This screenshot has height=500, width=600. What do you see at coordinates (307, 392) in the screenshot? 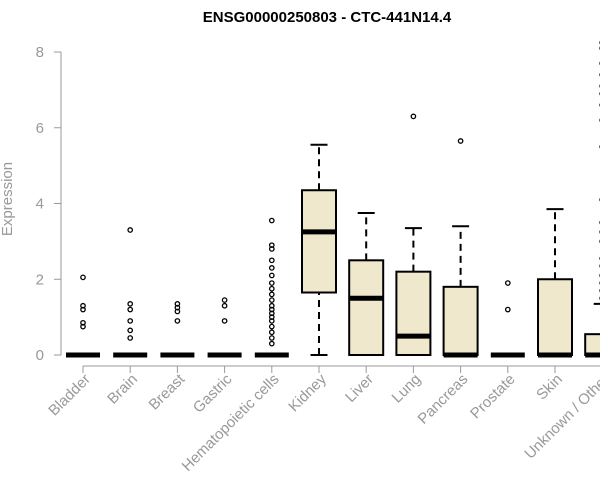
I see `x-tick-label: Kidney` at bounding box center [307, 392].